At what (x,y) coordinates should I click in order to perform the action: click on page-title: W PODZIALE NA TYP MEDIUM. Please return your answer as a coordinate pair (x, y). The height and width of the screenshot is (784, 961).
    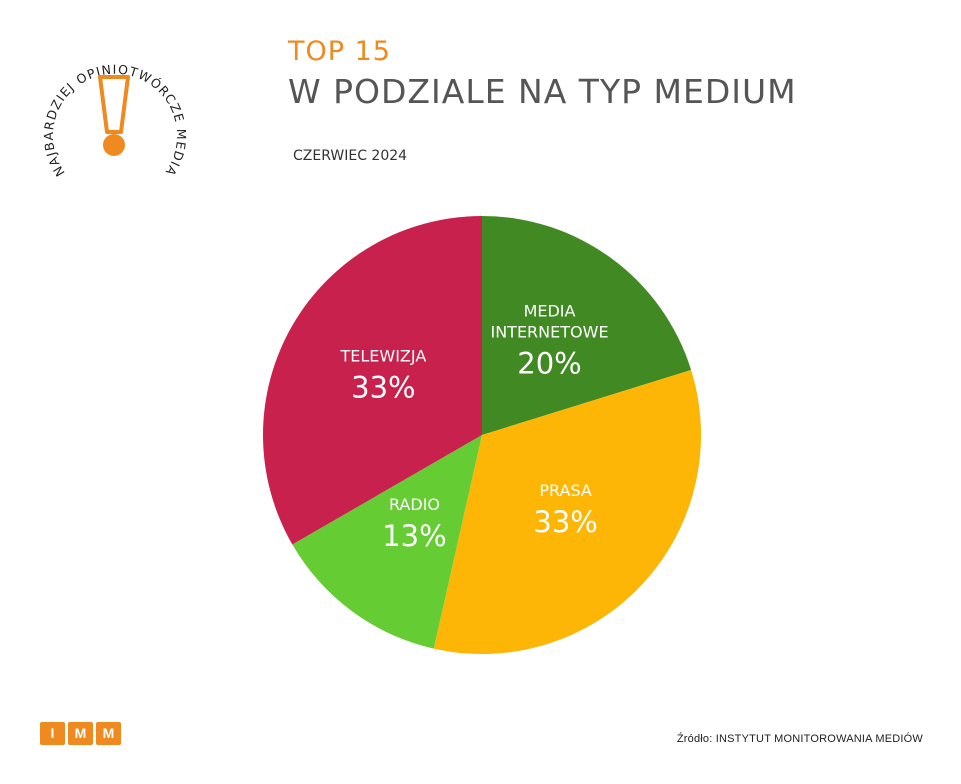
    Looking at the image, I should click on (542, 91).